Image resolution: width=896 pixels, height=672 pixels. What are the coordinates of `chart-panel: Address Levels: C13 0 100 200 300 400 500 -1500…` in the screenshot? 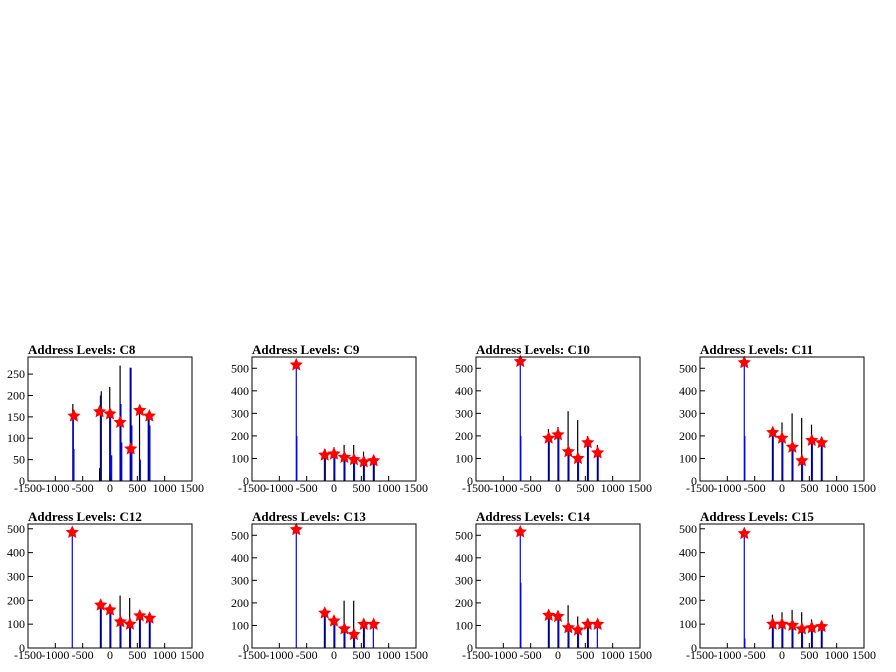 It's located at (329, 585).